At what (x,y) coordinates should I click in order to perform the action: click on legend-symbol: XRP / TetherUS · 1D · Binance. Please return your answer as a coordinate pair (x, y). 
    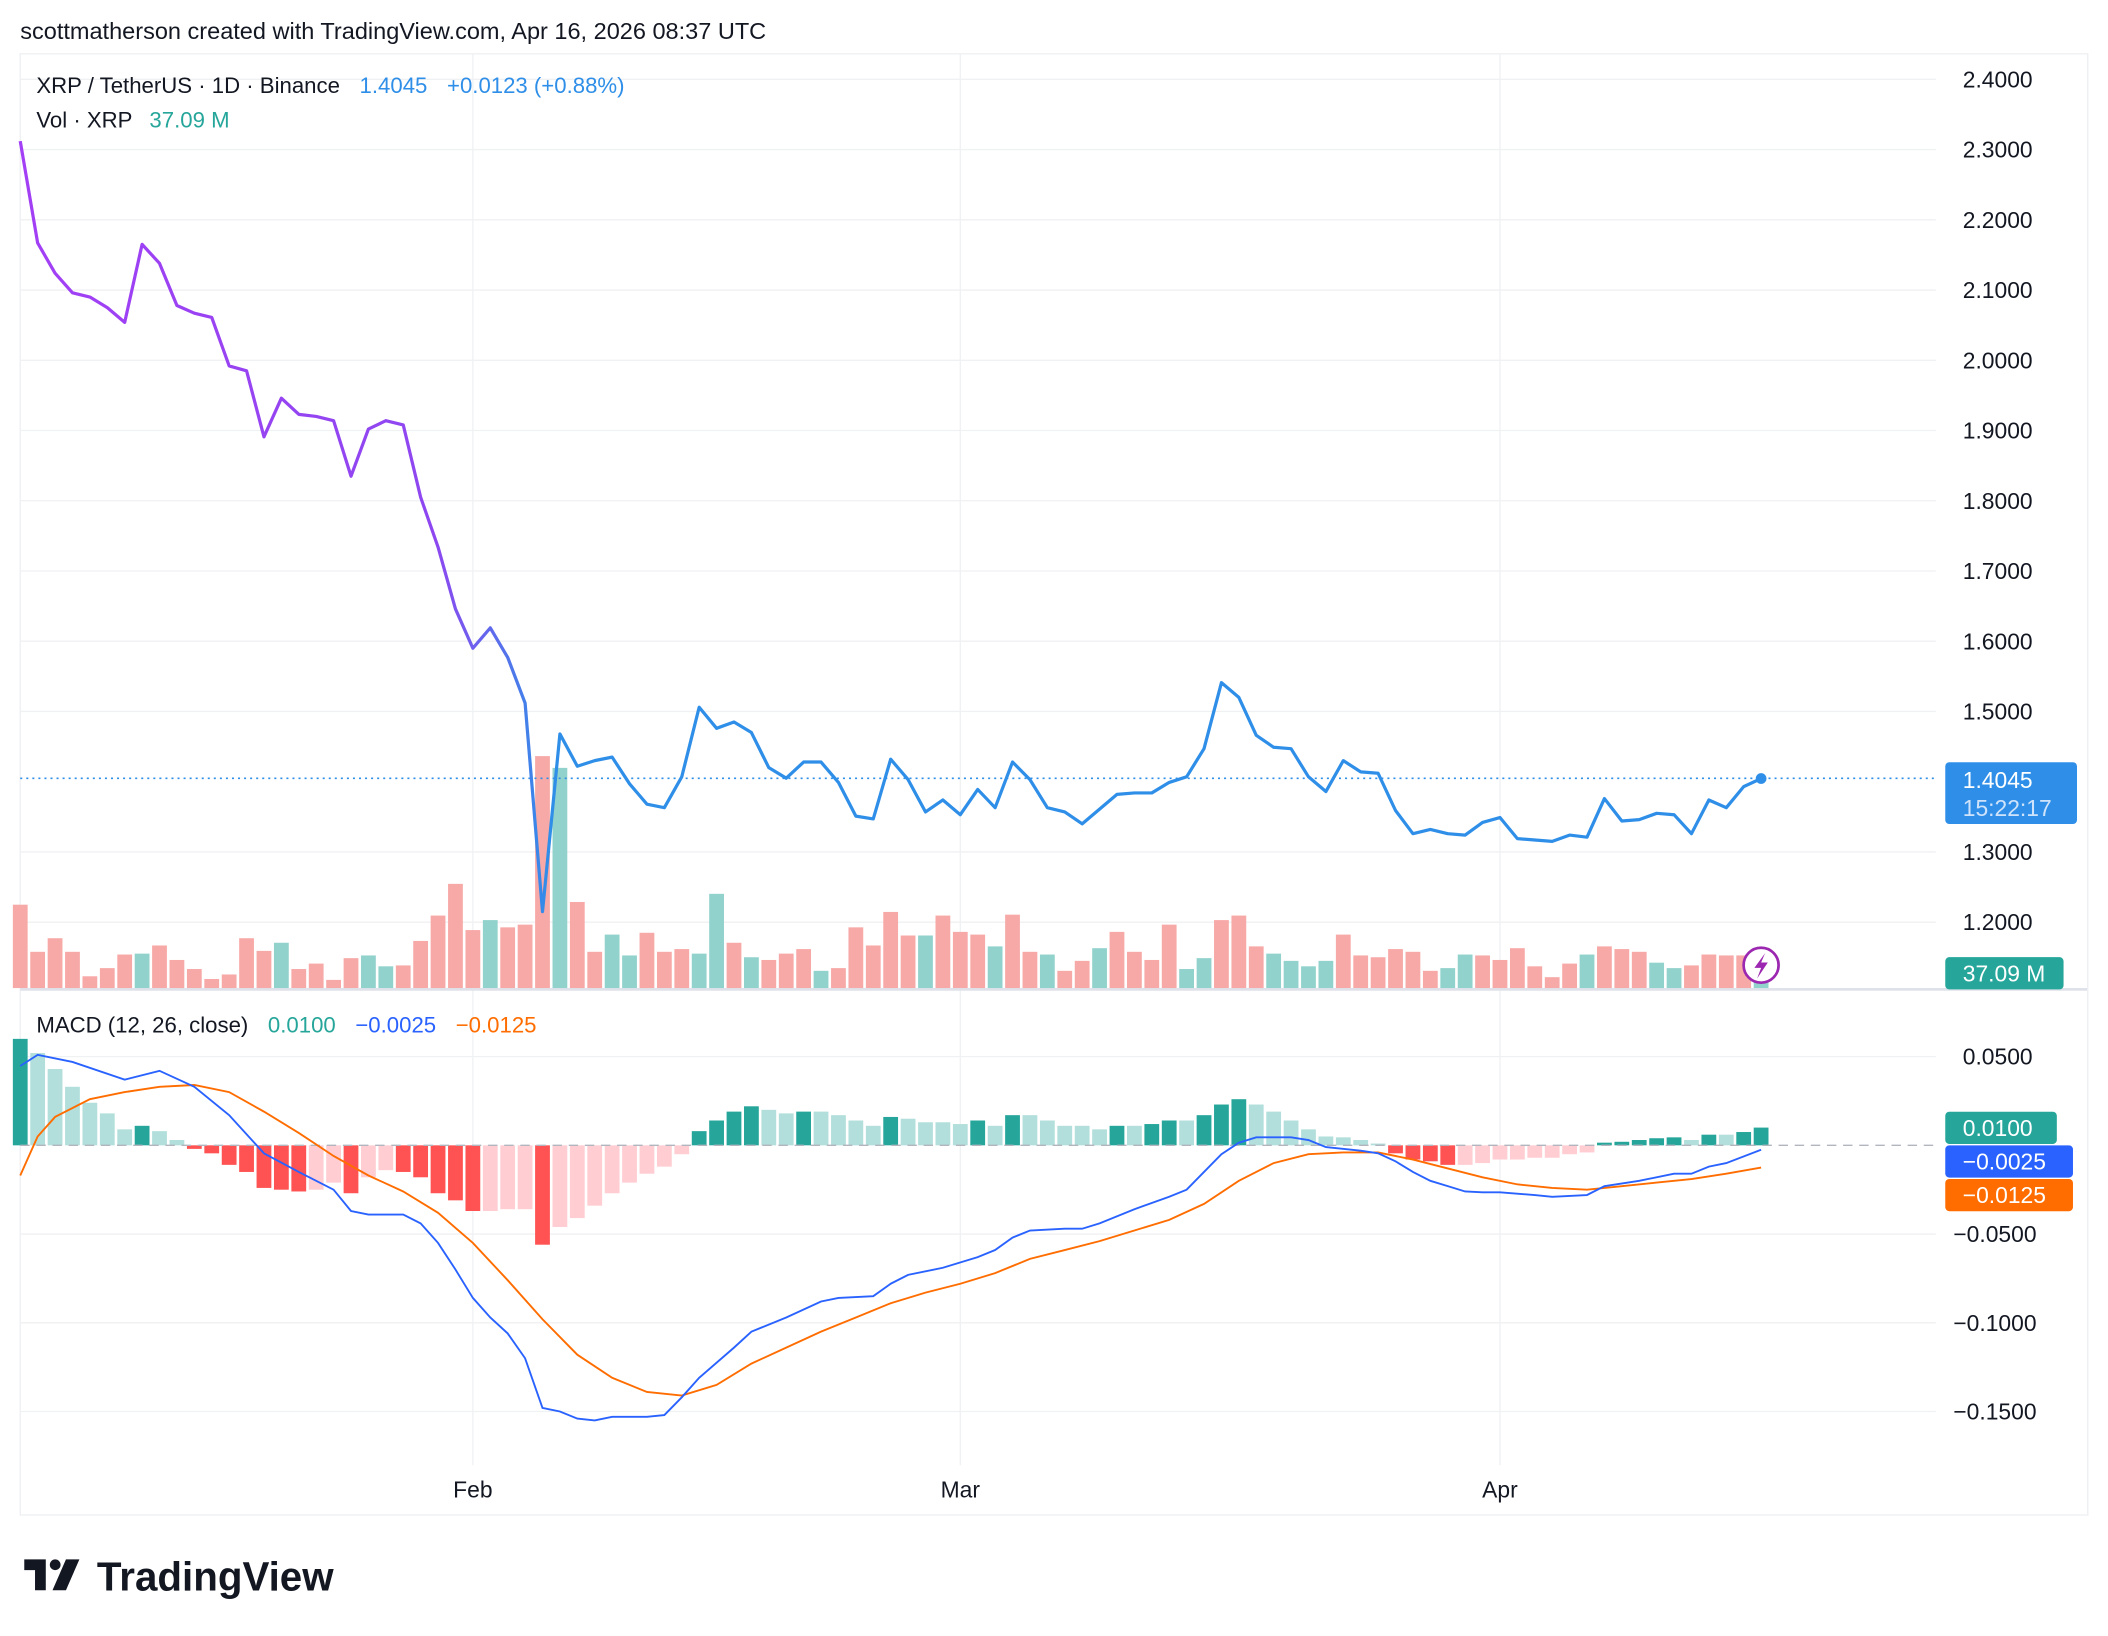
    Looking at the image, I should click on (188, 85).